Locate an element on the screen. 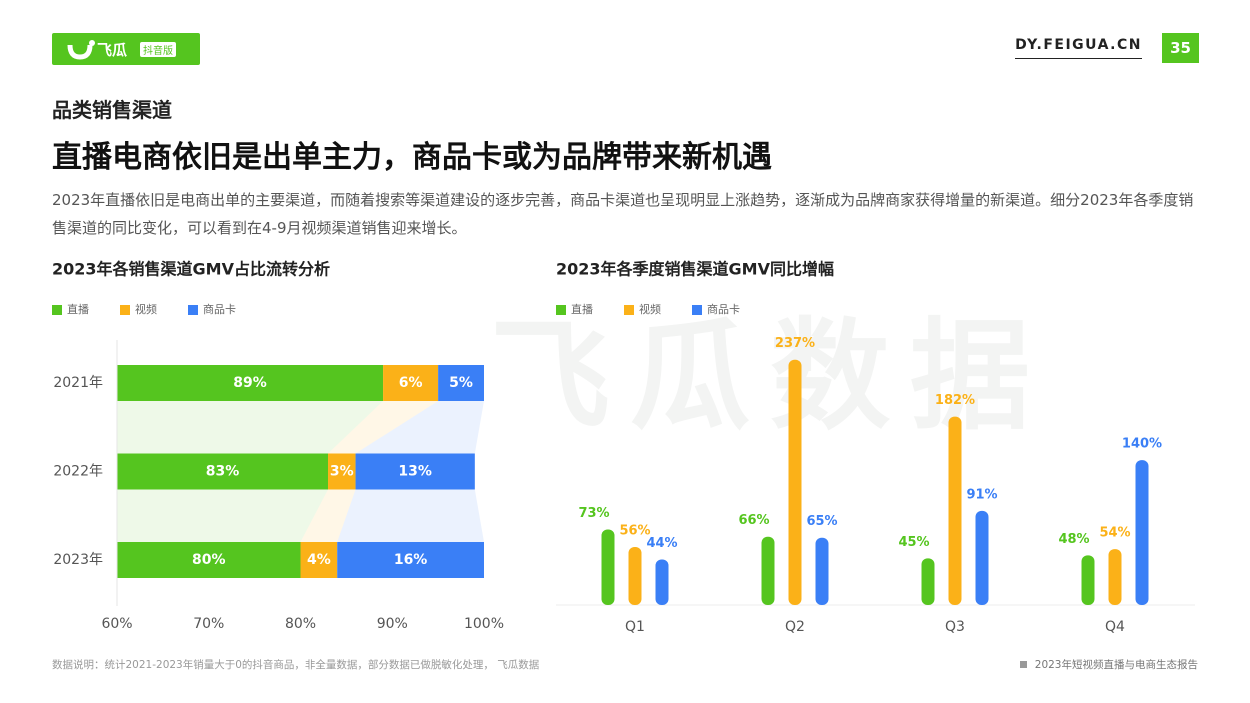  data-label: 83% is located at coordinates (223, 472).